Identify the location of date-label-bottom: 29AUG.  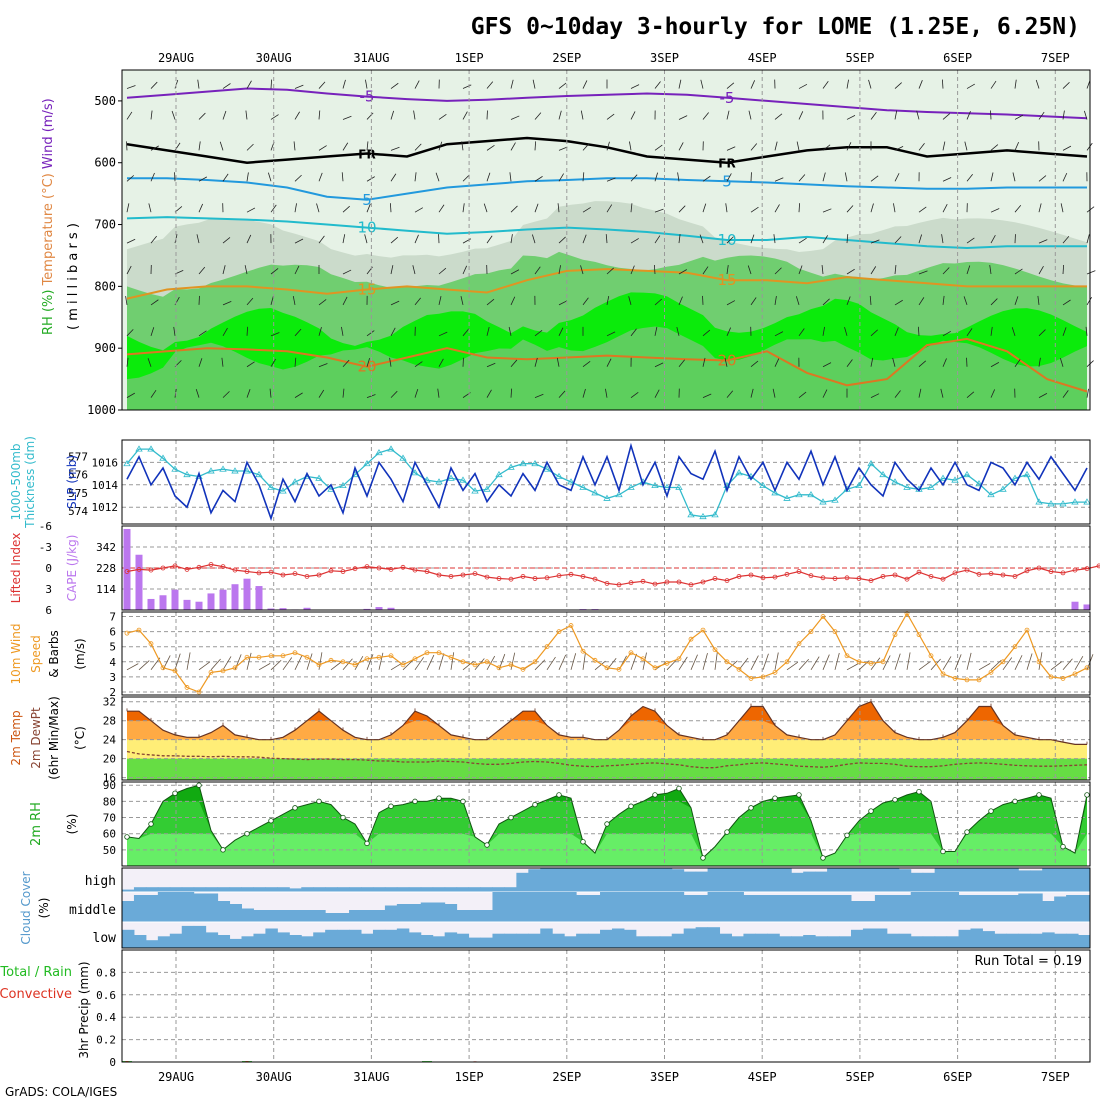
(176, 1077).